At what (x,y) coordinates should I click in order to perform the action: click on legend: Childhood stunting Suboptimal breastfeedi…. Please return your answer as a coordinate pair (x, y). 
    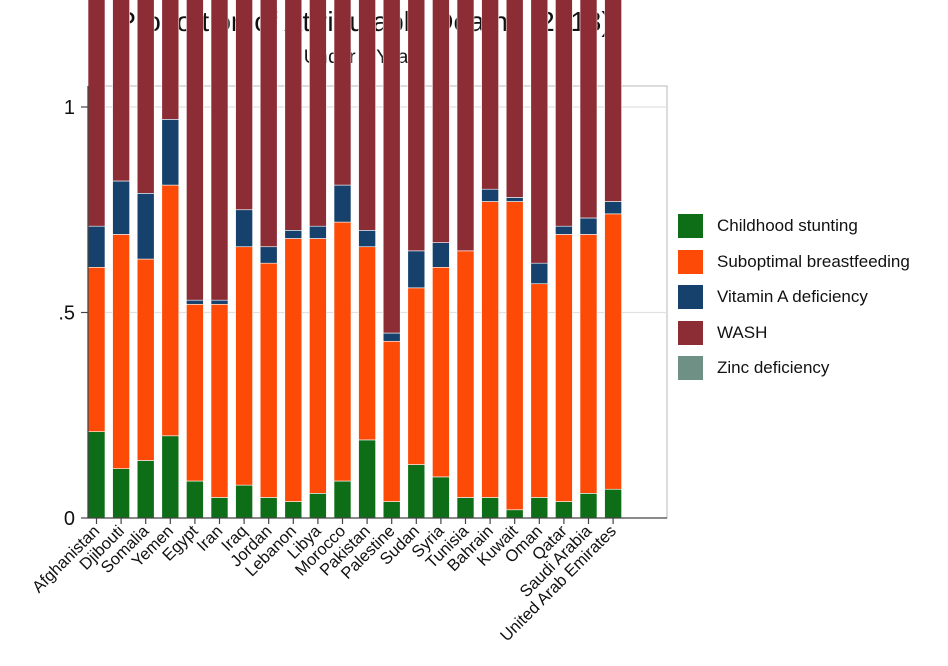
    Looking at the image, I should click on (794, 303).